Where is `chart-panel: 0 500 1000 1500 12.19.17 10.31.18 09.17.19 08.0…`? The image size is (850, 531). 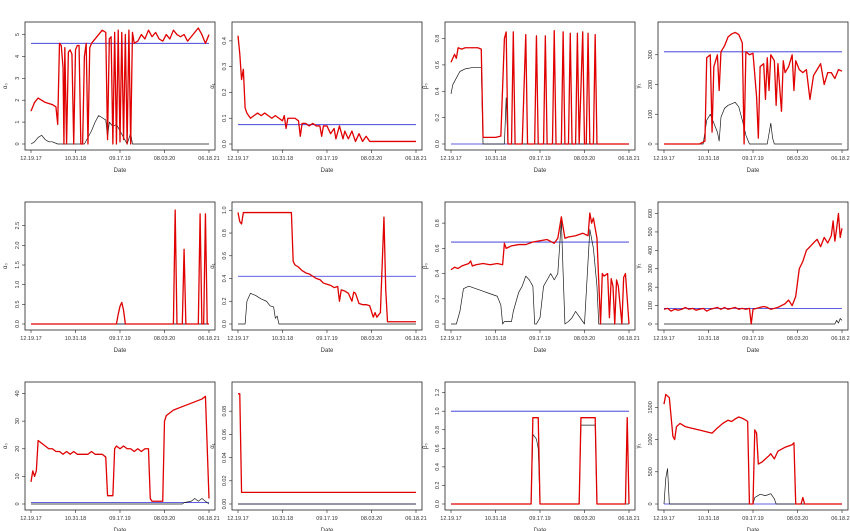
chart-panel: 0 500 1000 1500 12.19.17 10.31.18 09.17.19 08.0… is located at coordinates (743, 456).